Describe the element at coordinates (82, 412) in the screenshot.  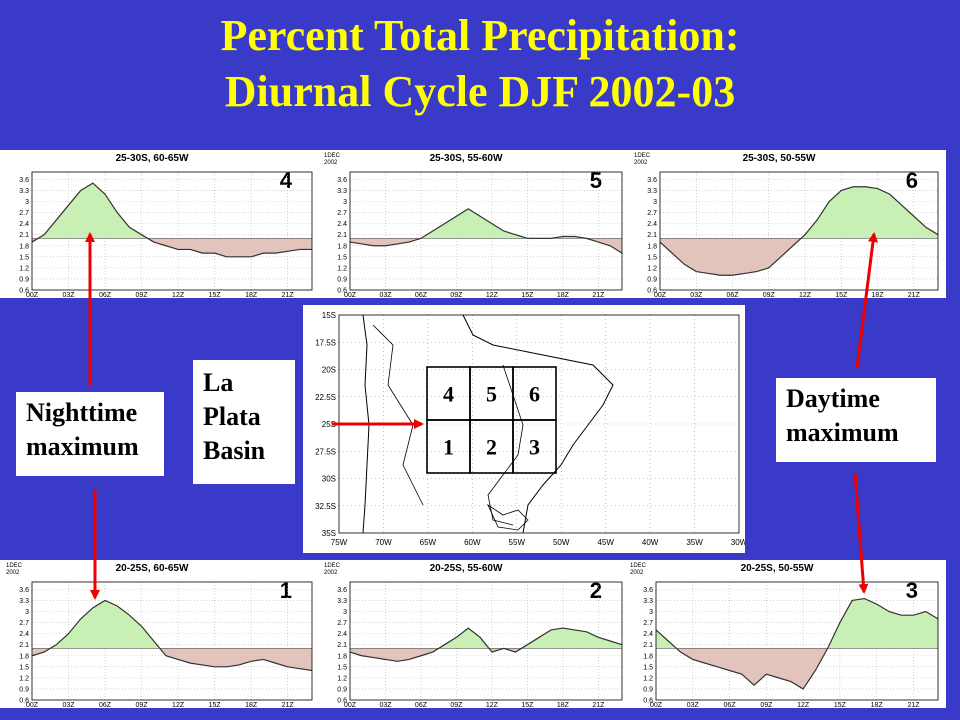
I see `nighttime-line-1: Nighttime` at that location.